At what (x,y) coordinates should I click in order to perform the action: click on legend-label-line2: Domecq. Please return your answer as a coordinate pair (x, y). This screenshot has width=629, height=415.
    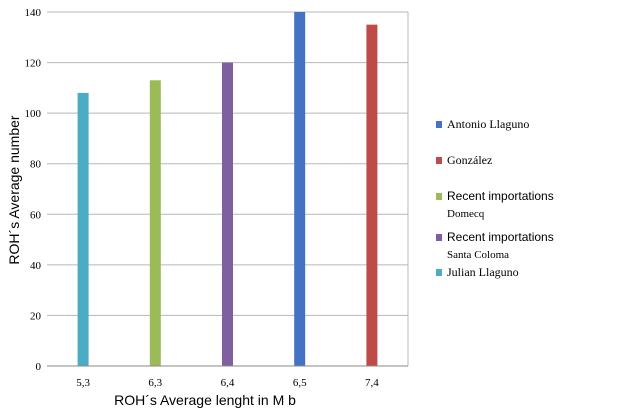
    Looking at the image, I should click on (466, 214).